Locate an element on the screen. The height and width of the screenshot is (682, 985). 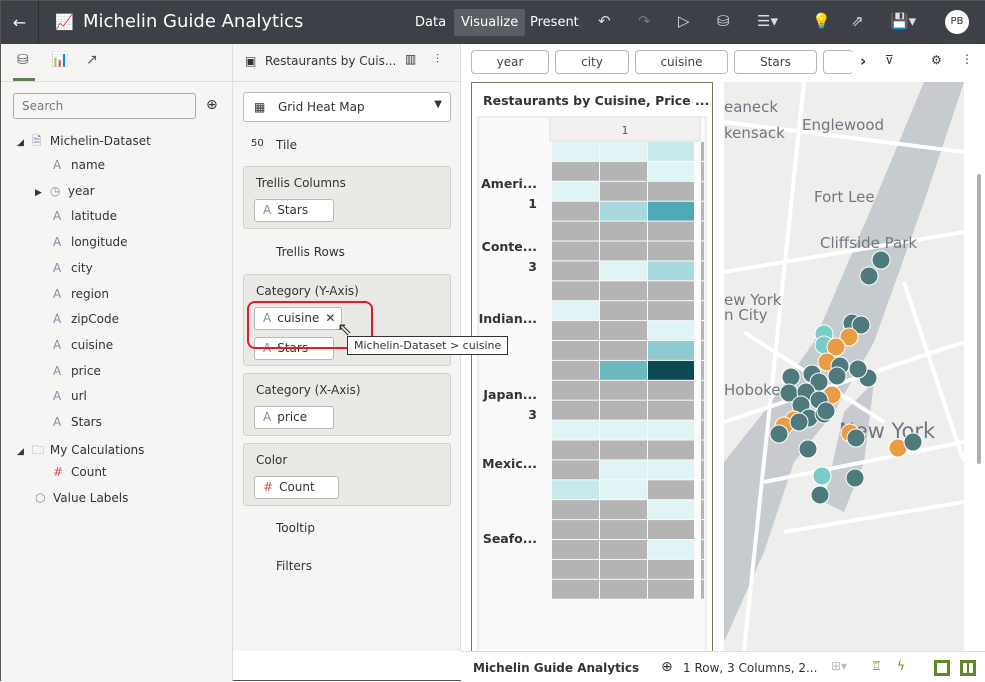
grammar-tab-icon: ▥ is located at coordinates (411, 59).